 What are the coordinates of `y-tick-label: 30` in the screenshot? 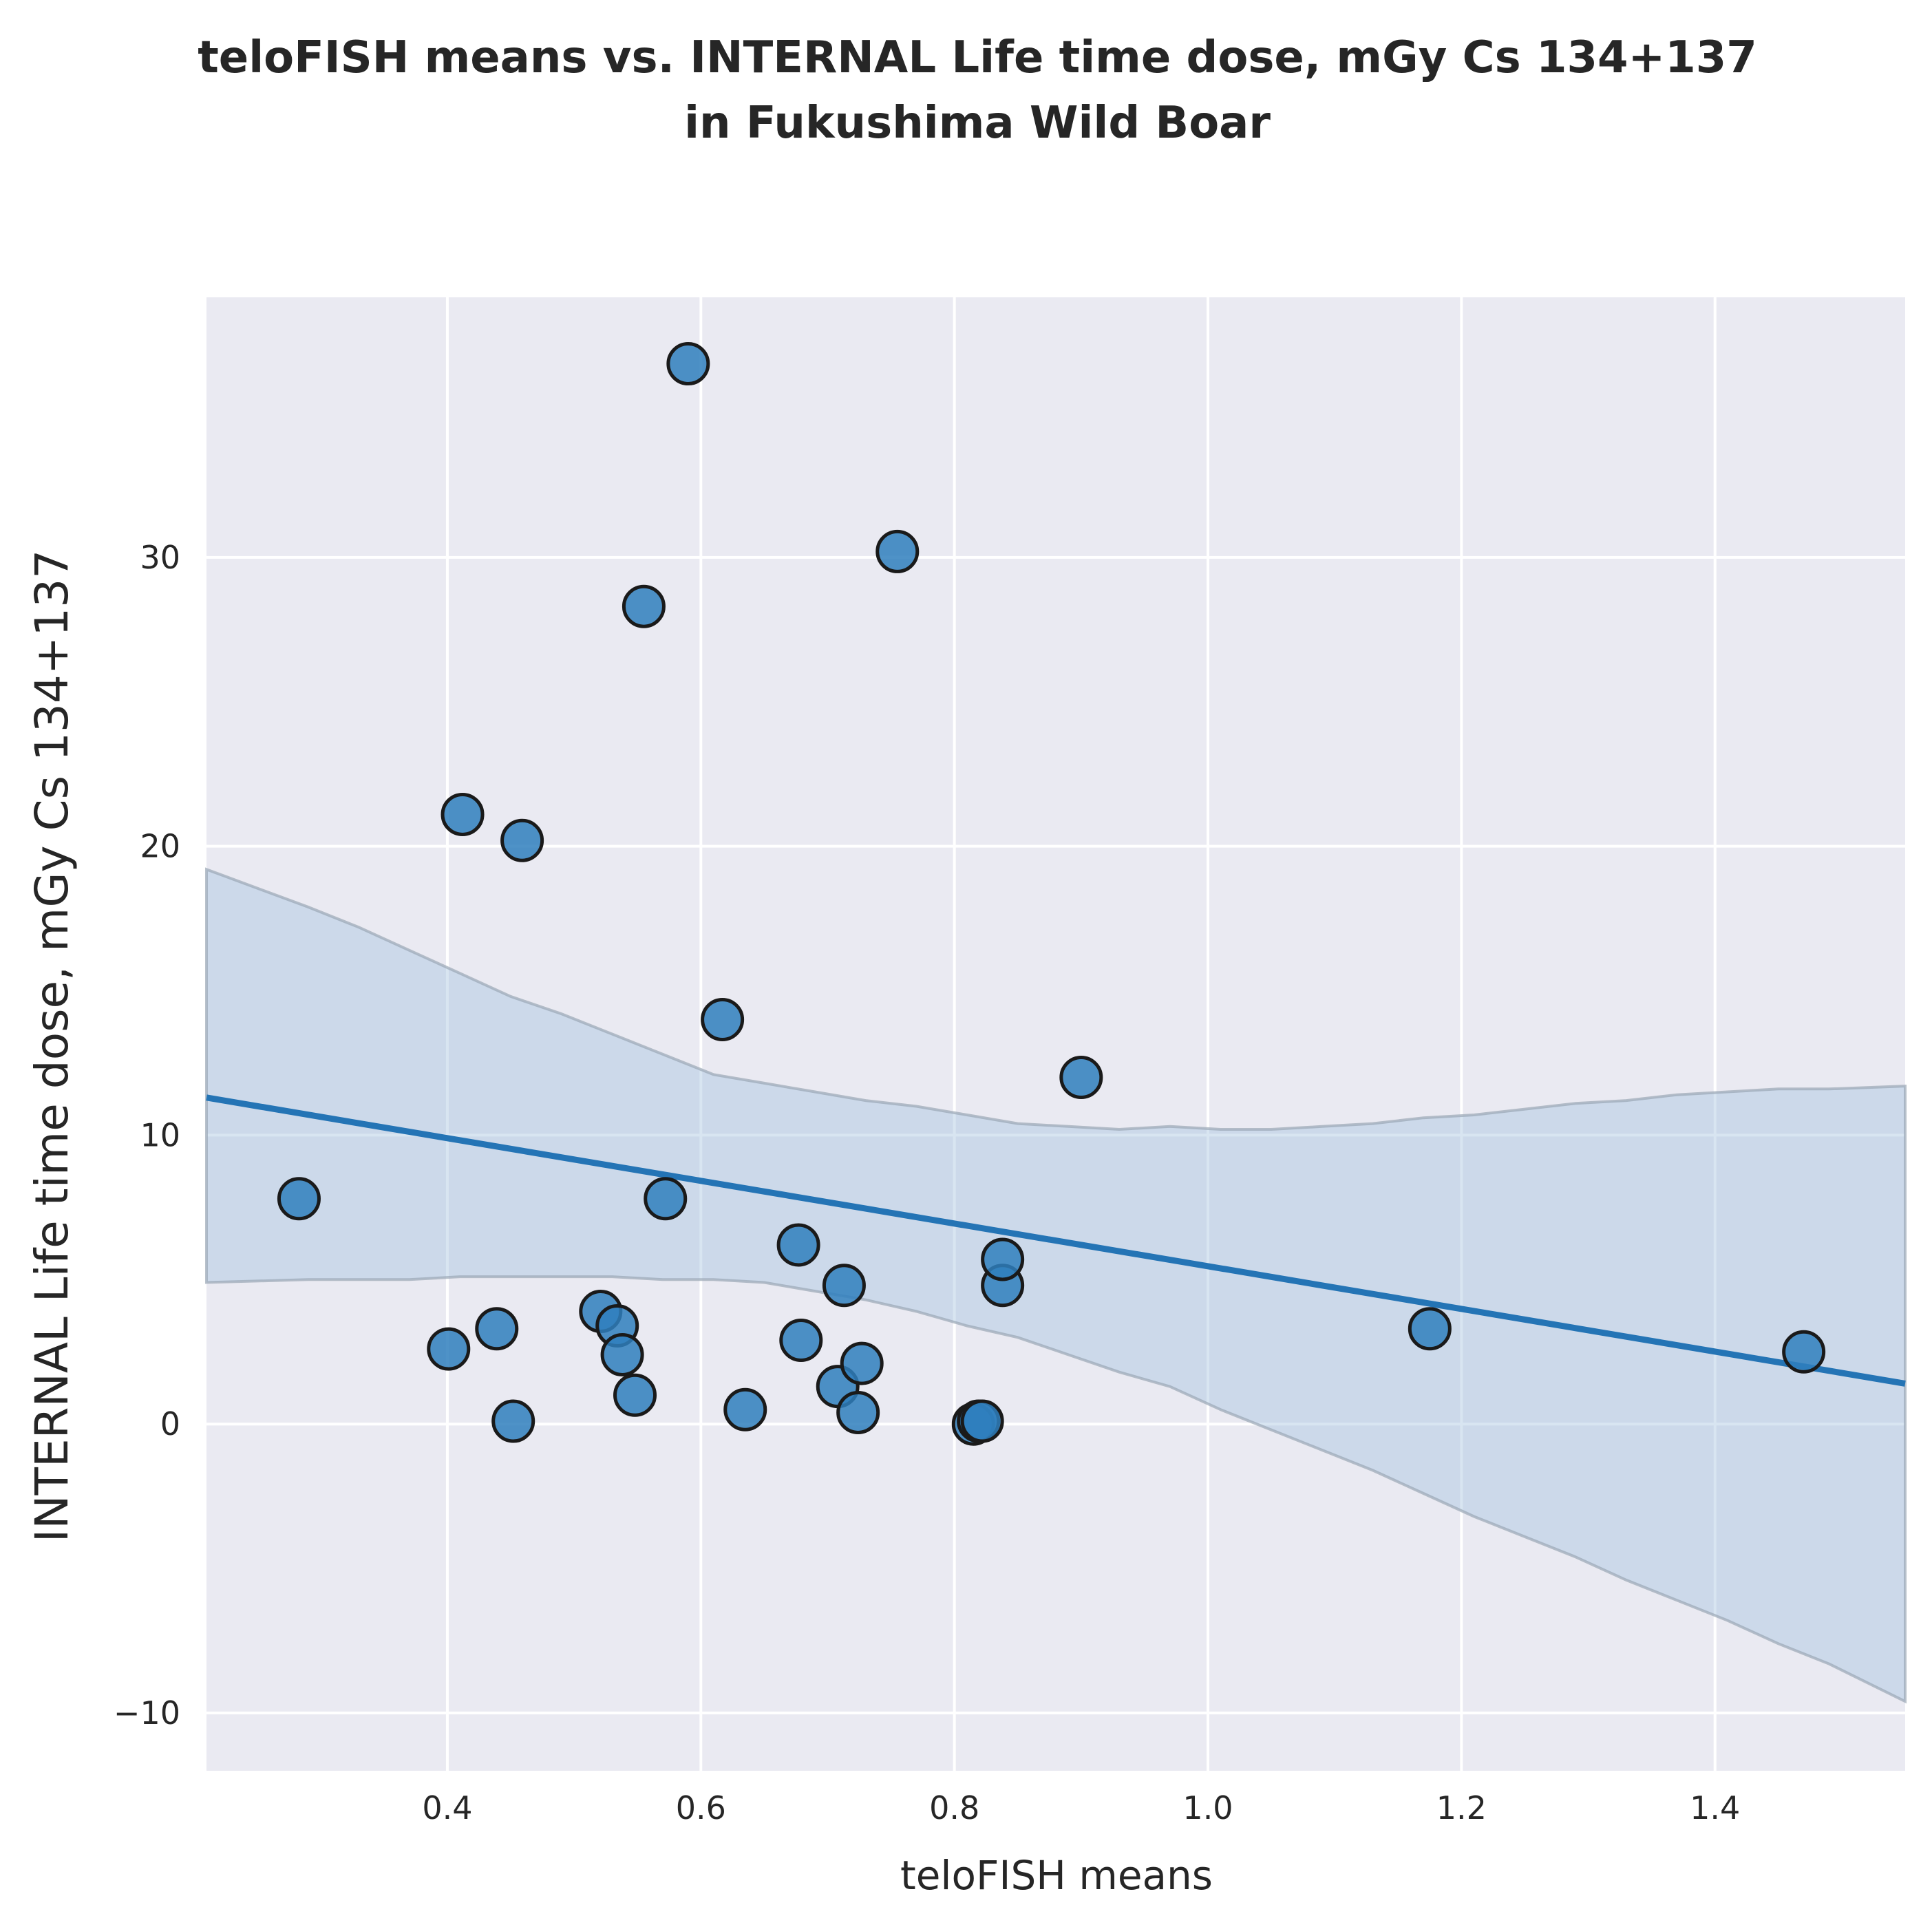 It's located at (160, 557).